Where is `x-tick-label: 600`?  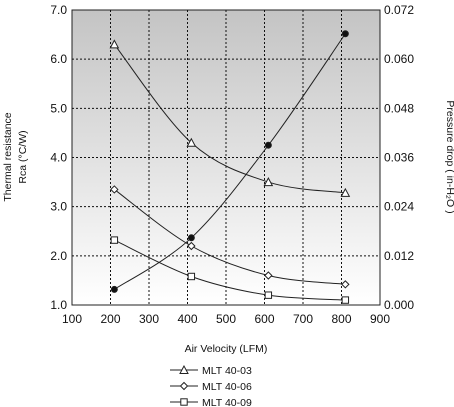 x-tick-label: 600 is located at coordinates (264, 319).